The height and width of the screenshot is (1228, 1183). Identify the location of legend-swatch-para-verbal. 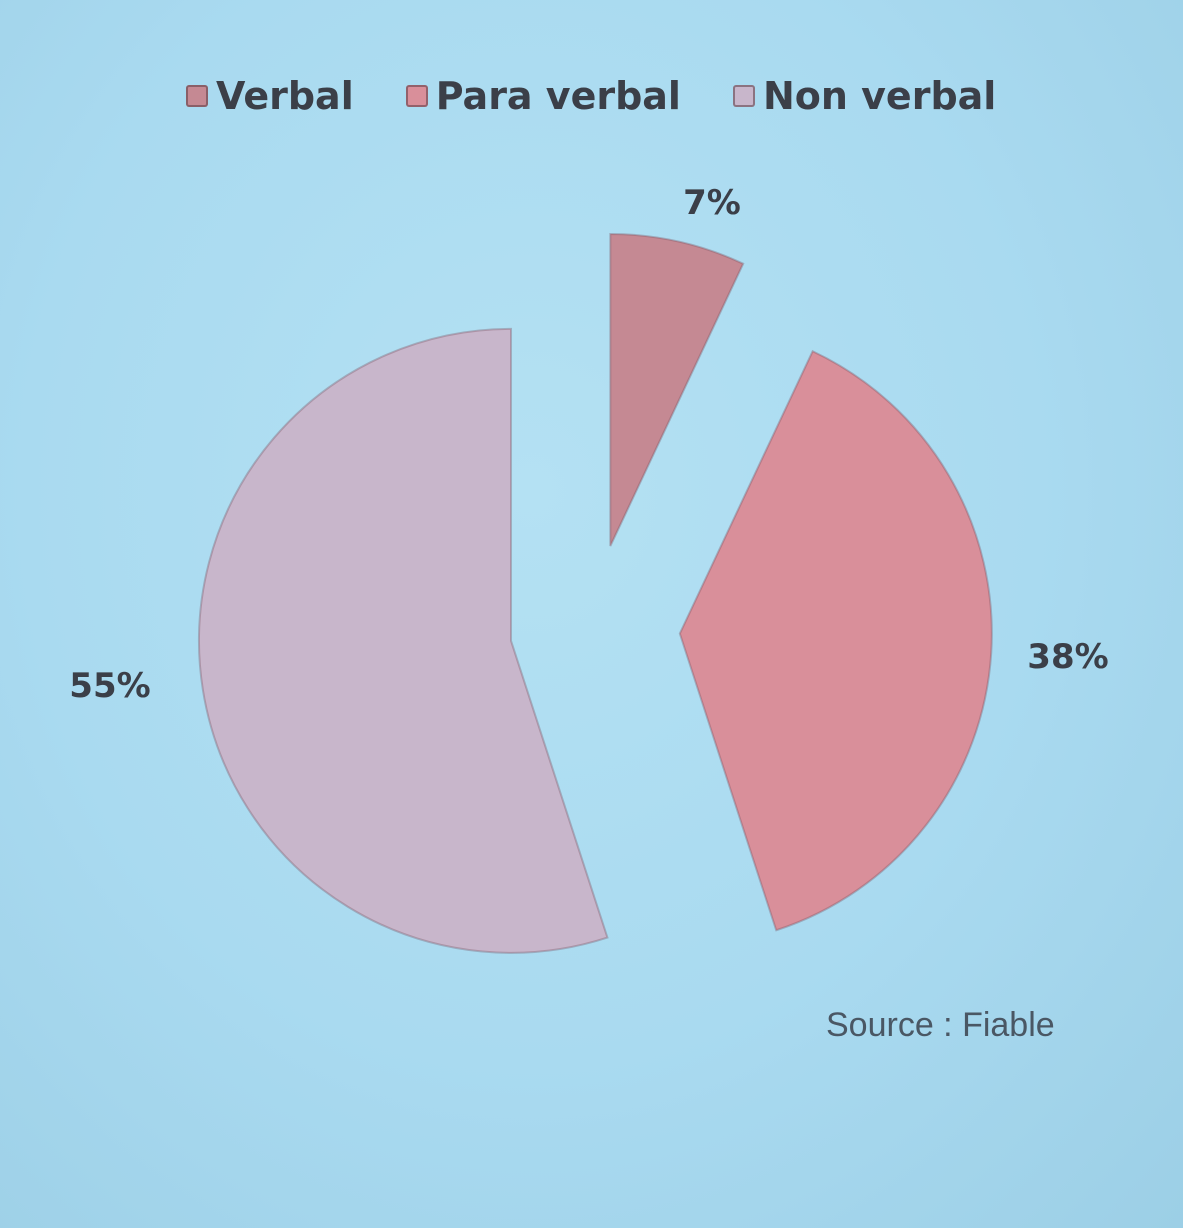
(416, 96).